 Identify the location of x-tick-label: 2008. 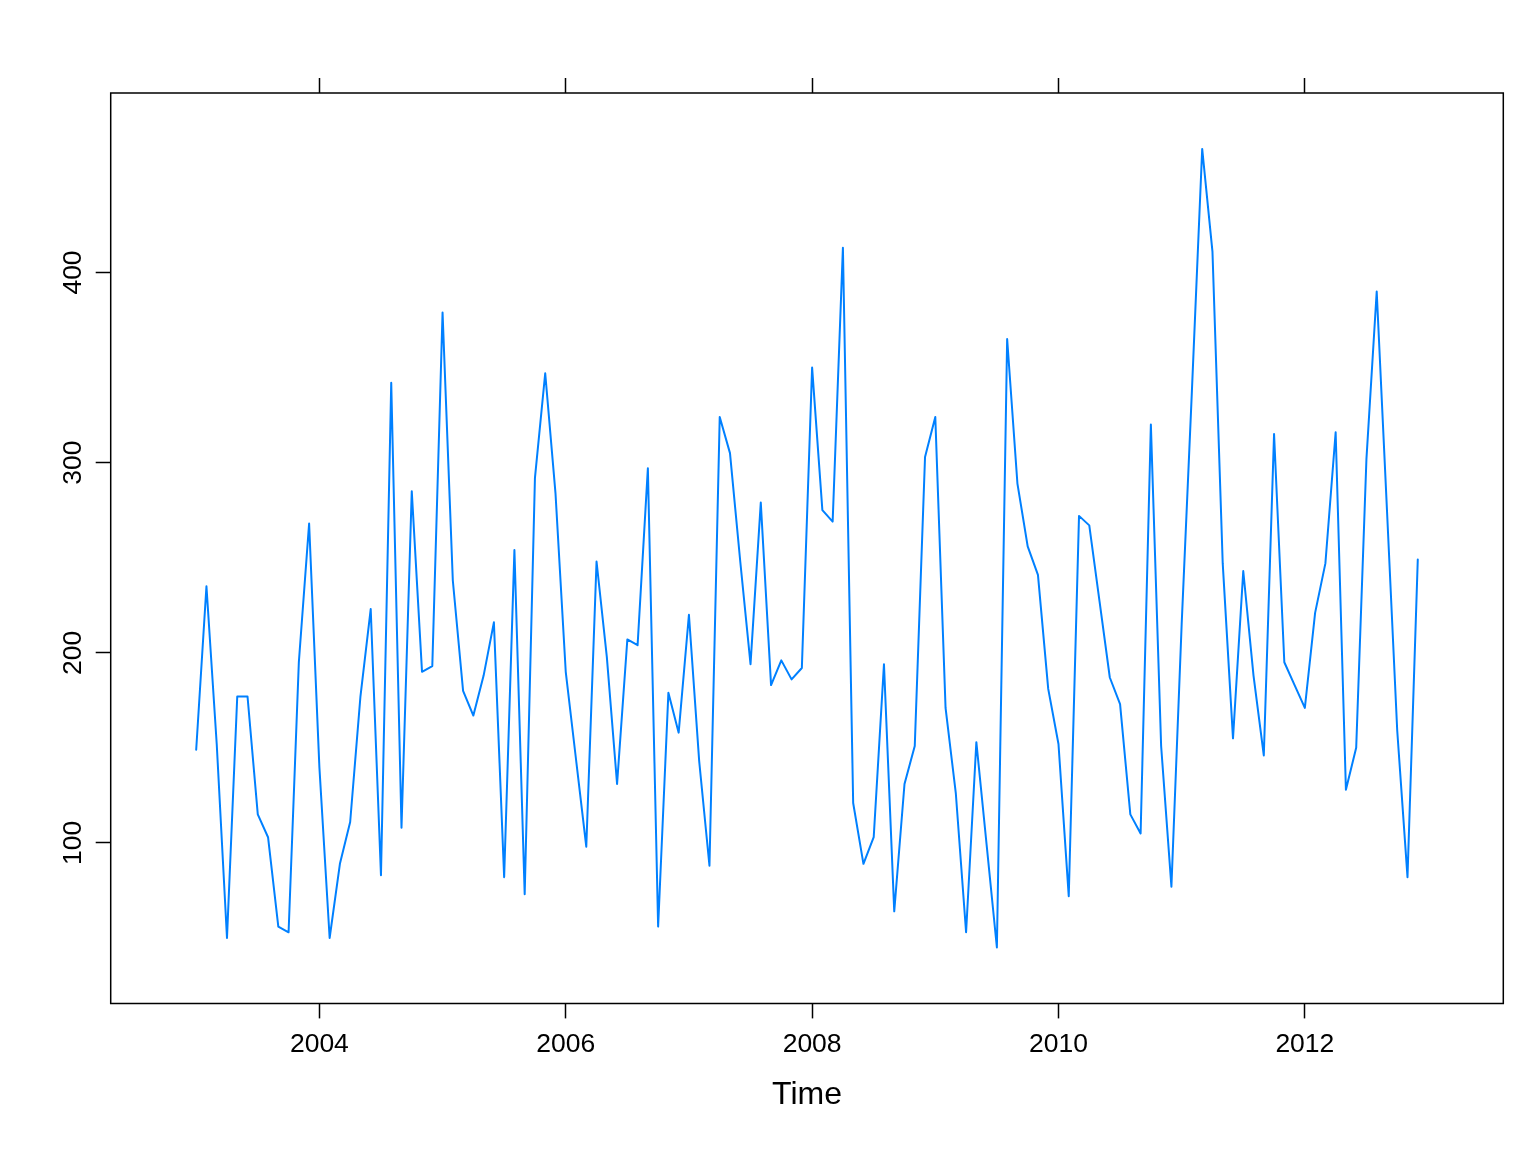
(812, 1042).